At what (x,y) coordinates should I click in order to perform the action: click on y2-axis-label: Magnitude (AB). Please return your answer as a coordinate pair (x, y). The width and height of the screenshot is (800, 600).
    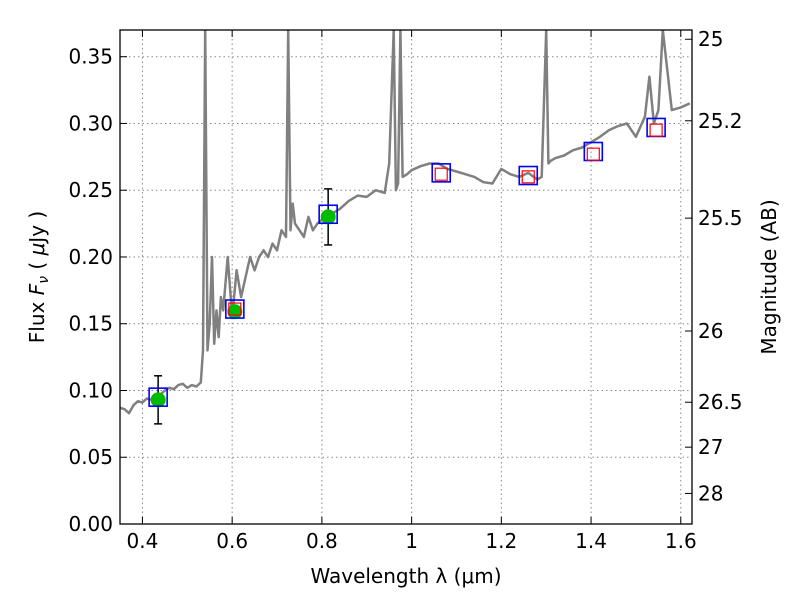
    Looking at the image, I should click on (769, 276).